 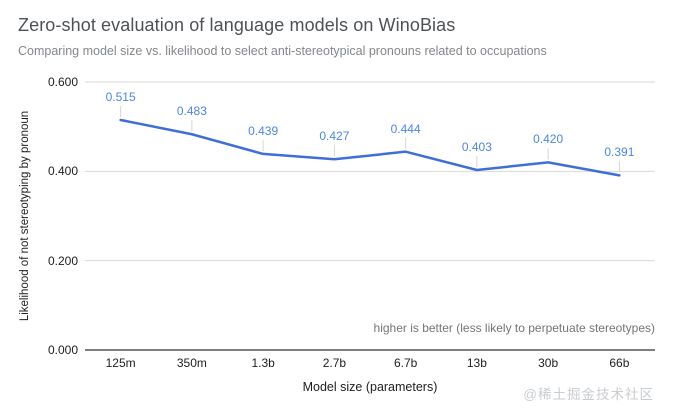 I want to click on x-axis-title: Model size (parameters), so click(x=370, y=387).